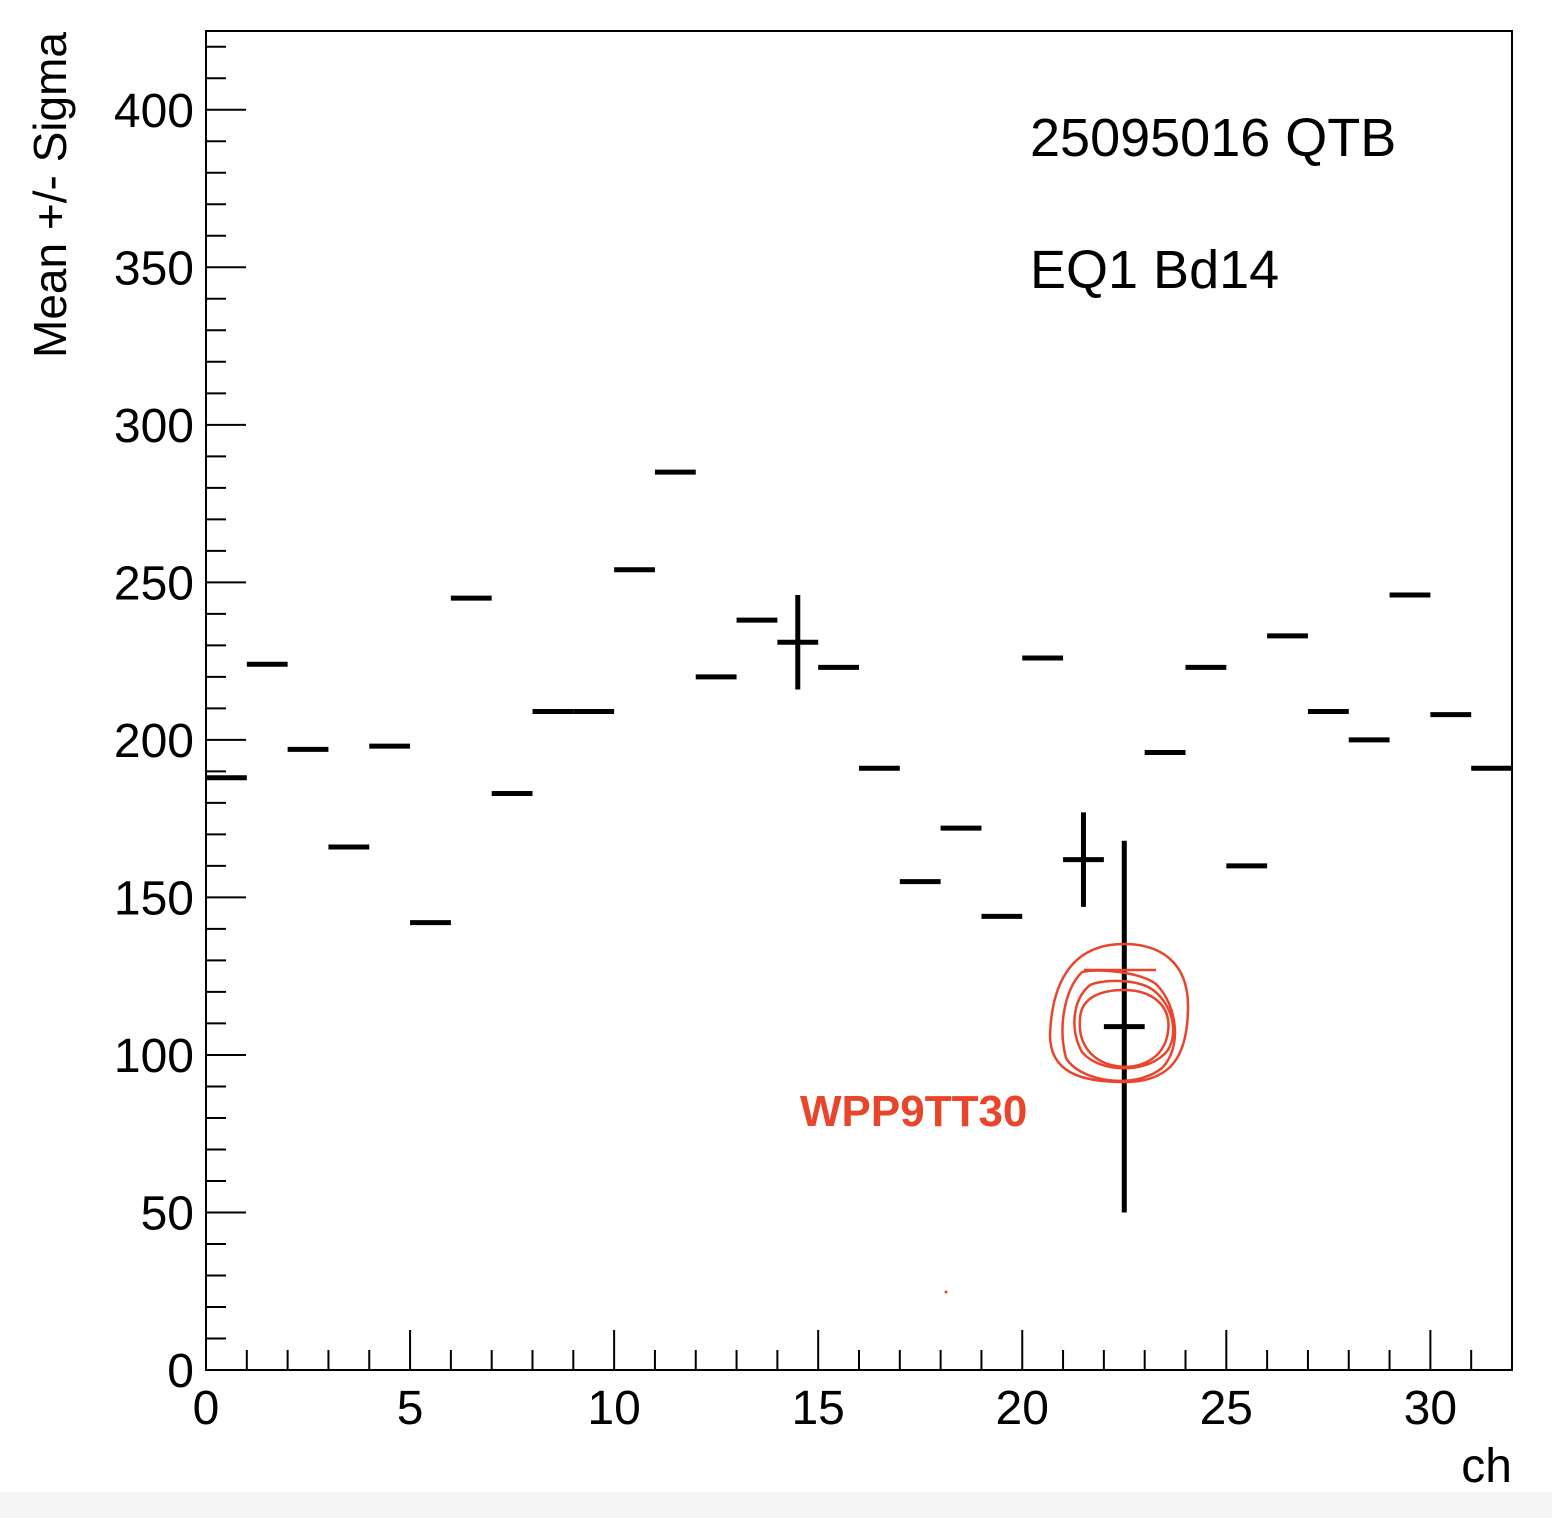  I want to click on x-tick-label: 15, so click(817, 1408).